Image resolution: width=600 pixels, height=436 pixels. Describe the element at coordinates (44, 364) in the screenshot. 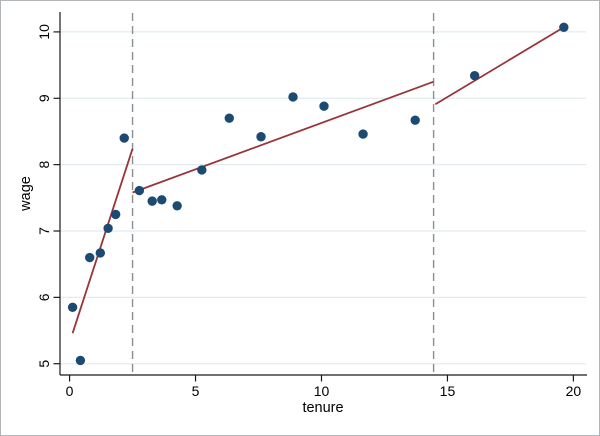

I see `y-tick-label: 5` at that location.